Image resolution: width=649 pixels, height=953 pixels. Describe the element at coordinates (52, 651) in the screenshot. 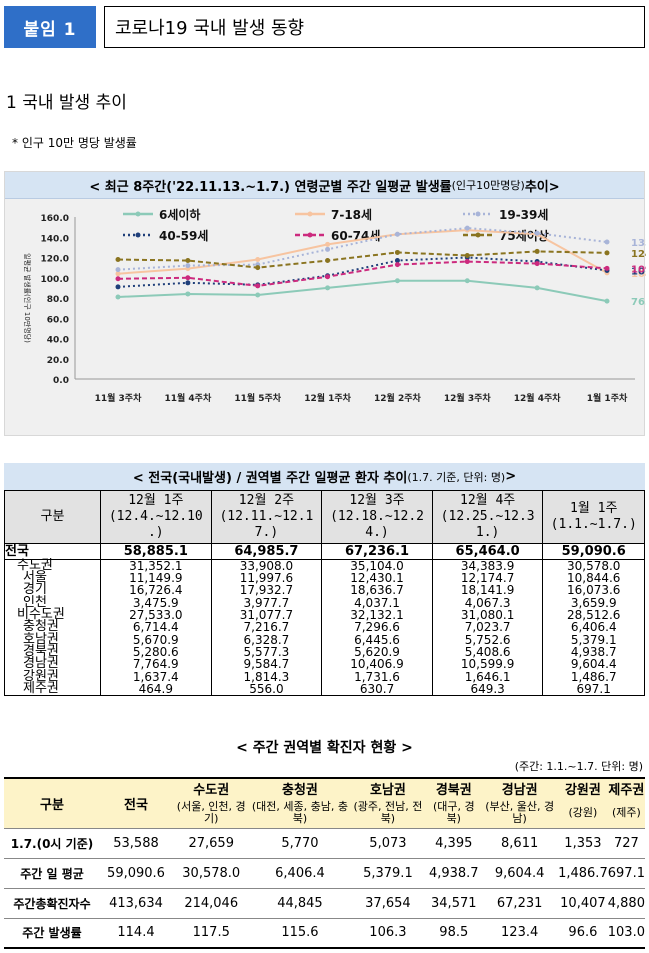

I see `regional-row-name: 경북권` at that location.